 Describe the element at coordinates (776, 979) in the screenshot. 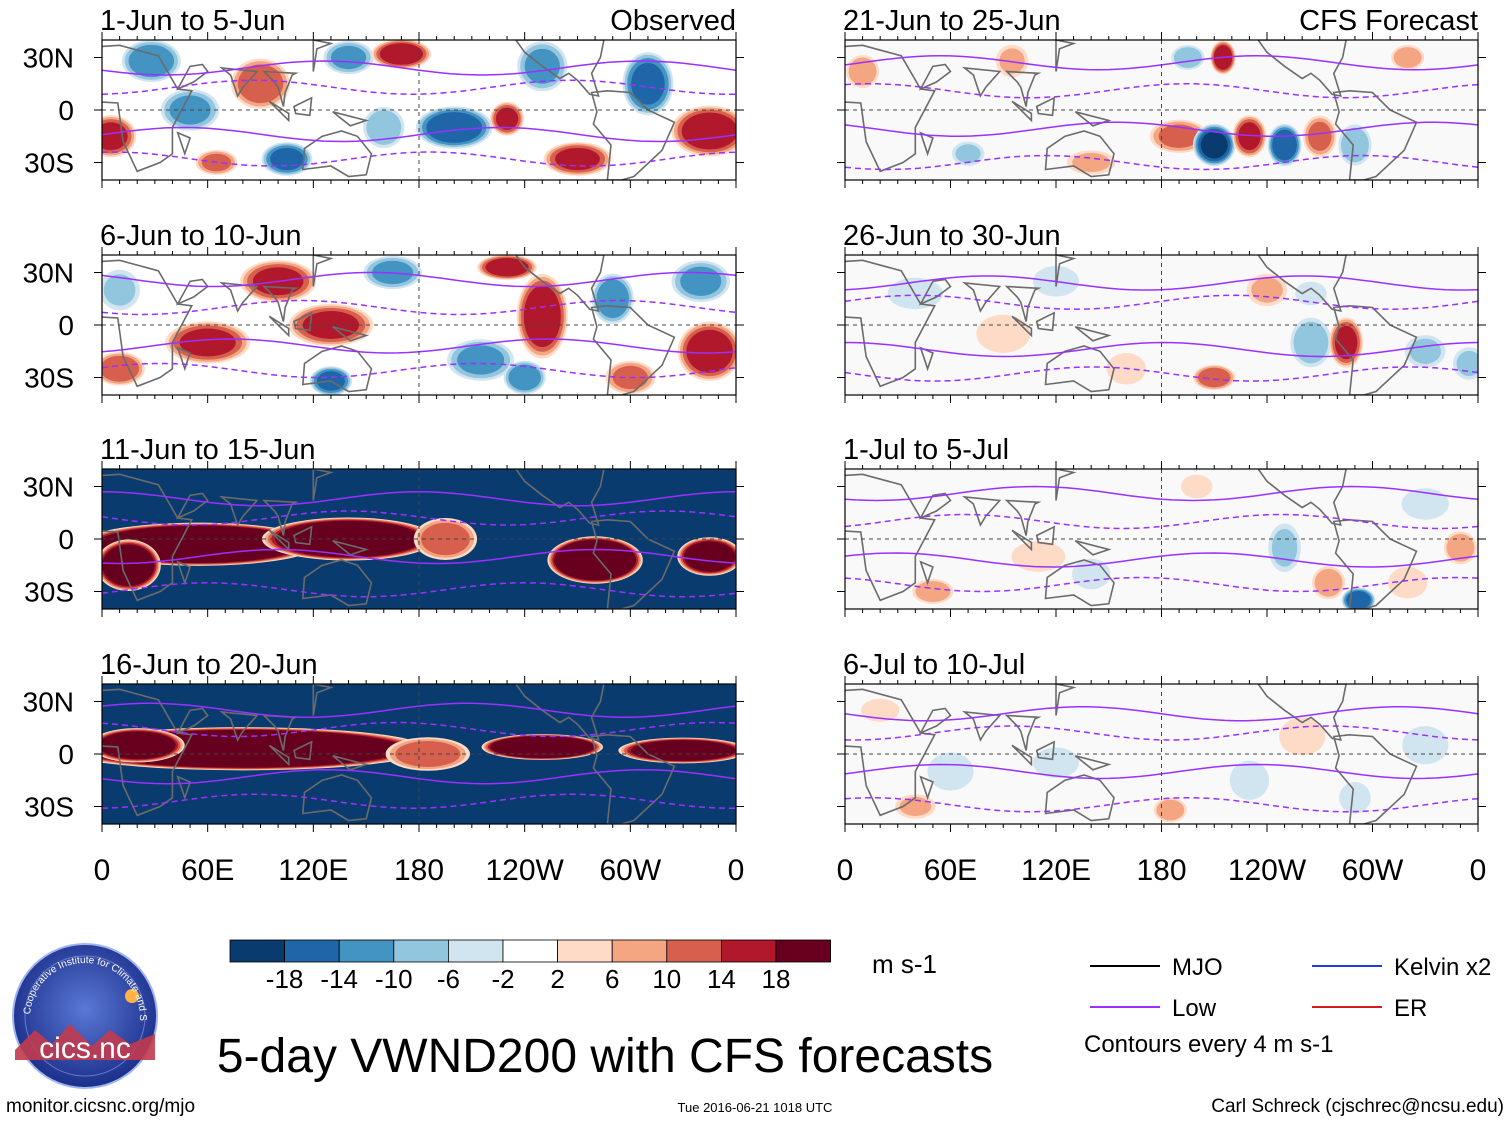

I see `colorbar-tick-label: 18` at that location.